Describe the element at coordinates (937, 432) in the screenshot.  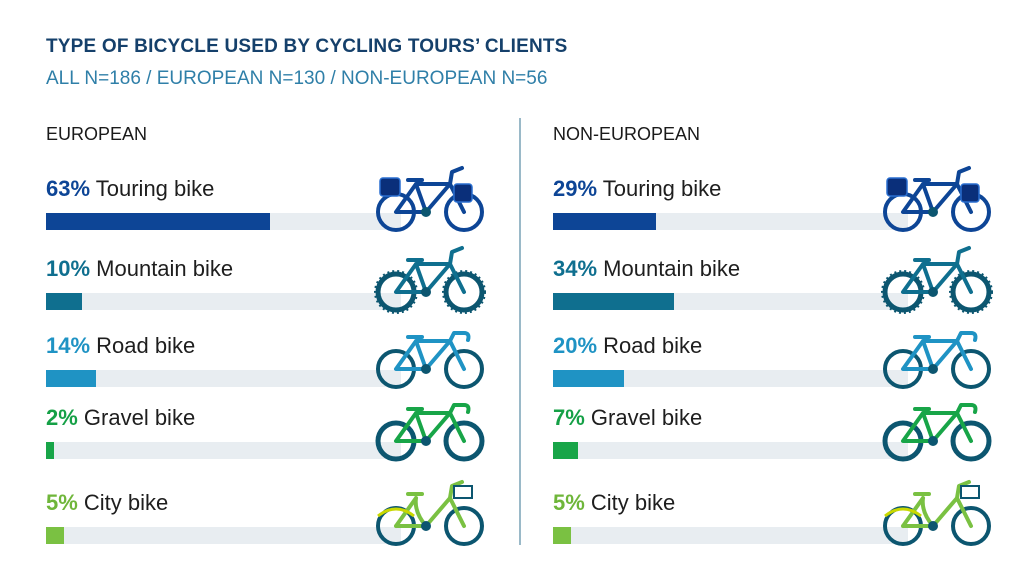
I see `gravel-bike-icon` at that location.